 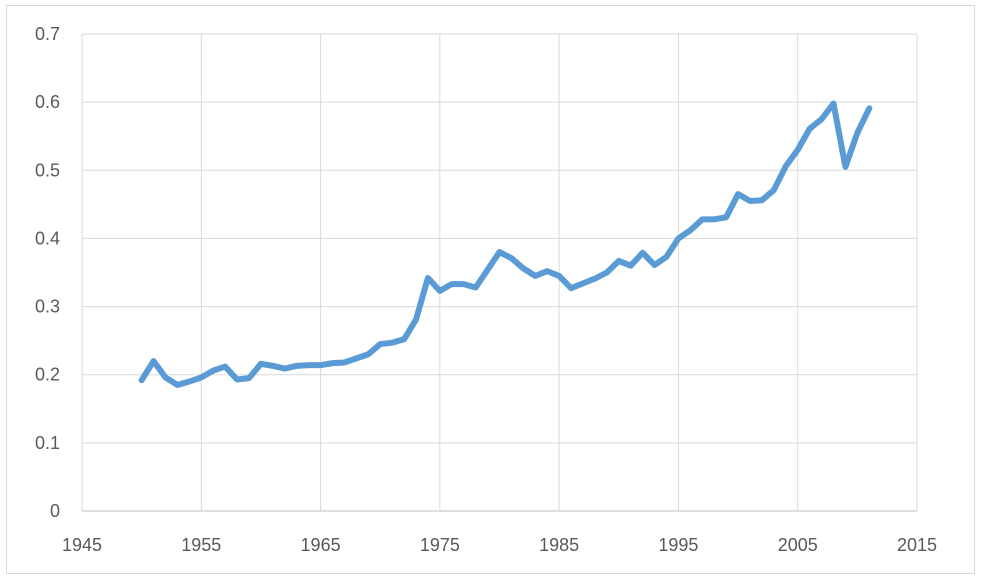 I want to click on y-tick-label: 0.3, so click(x=47, y=307).